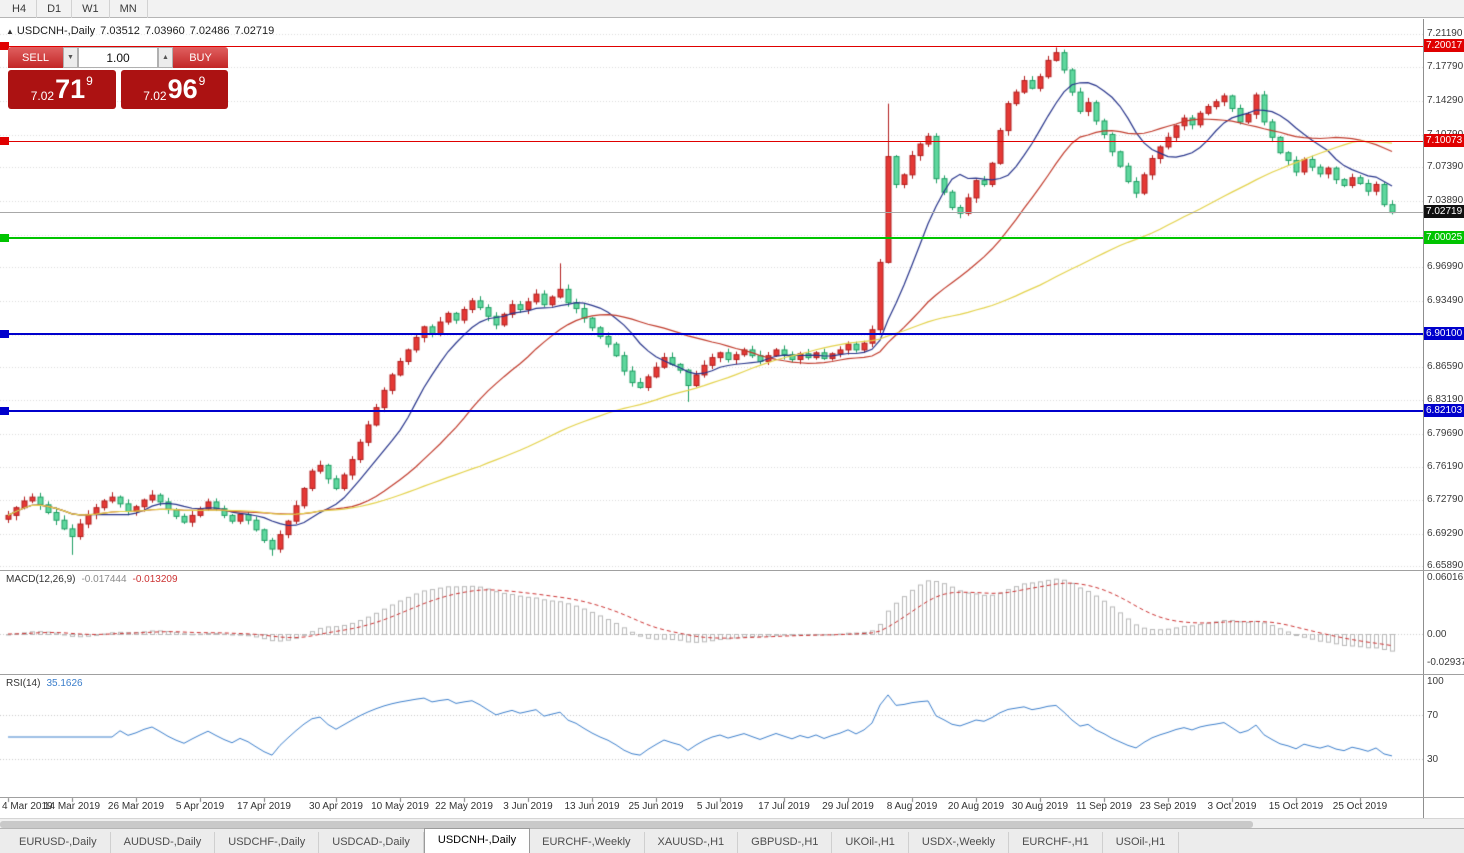  Describe the element at coordinates (155, 579) in the screenshot. I see `macd-signal-value: -0.013209` at that location.